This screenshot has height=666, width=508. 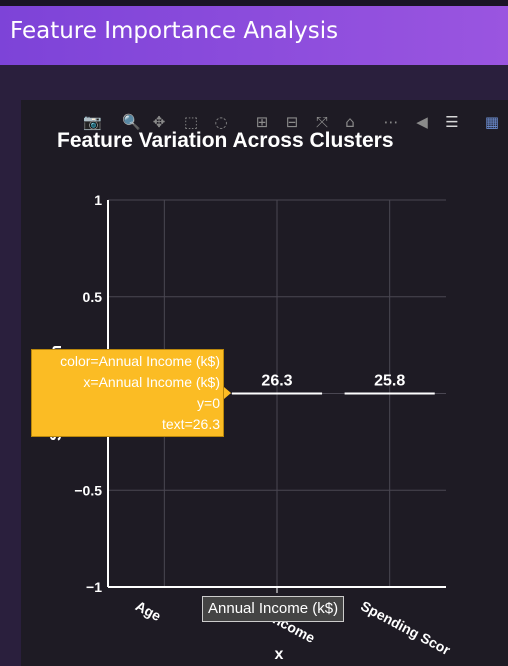 I want to click on home-icon: ⌂, so click(x=350, y=122).